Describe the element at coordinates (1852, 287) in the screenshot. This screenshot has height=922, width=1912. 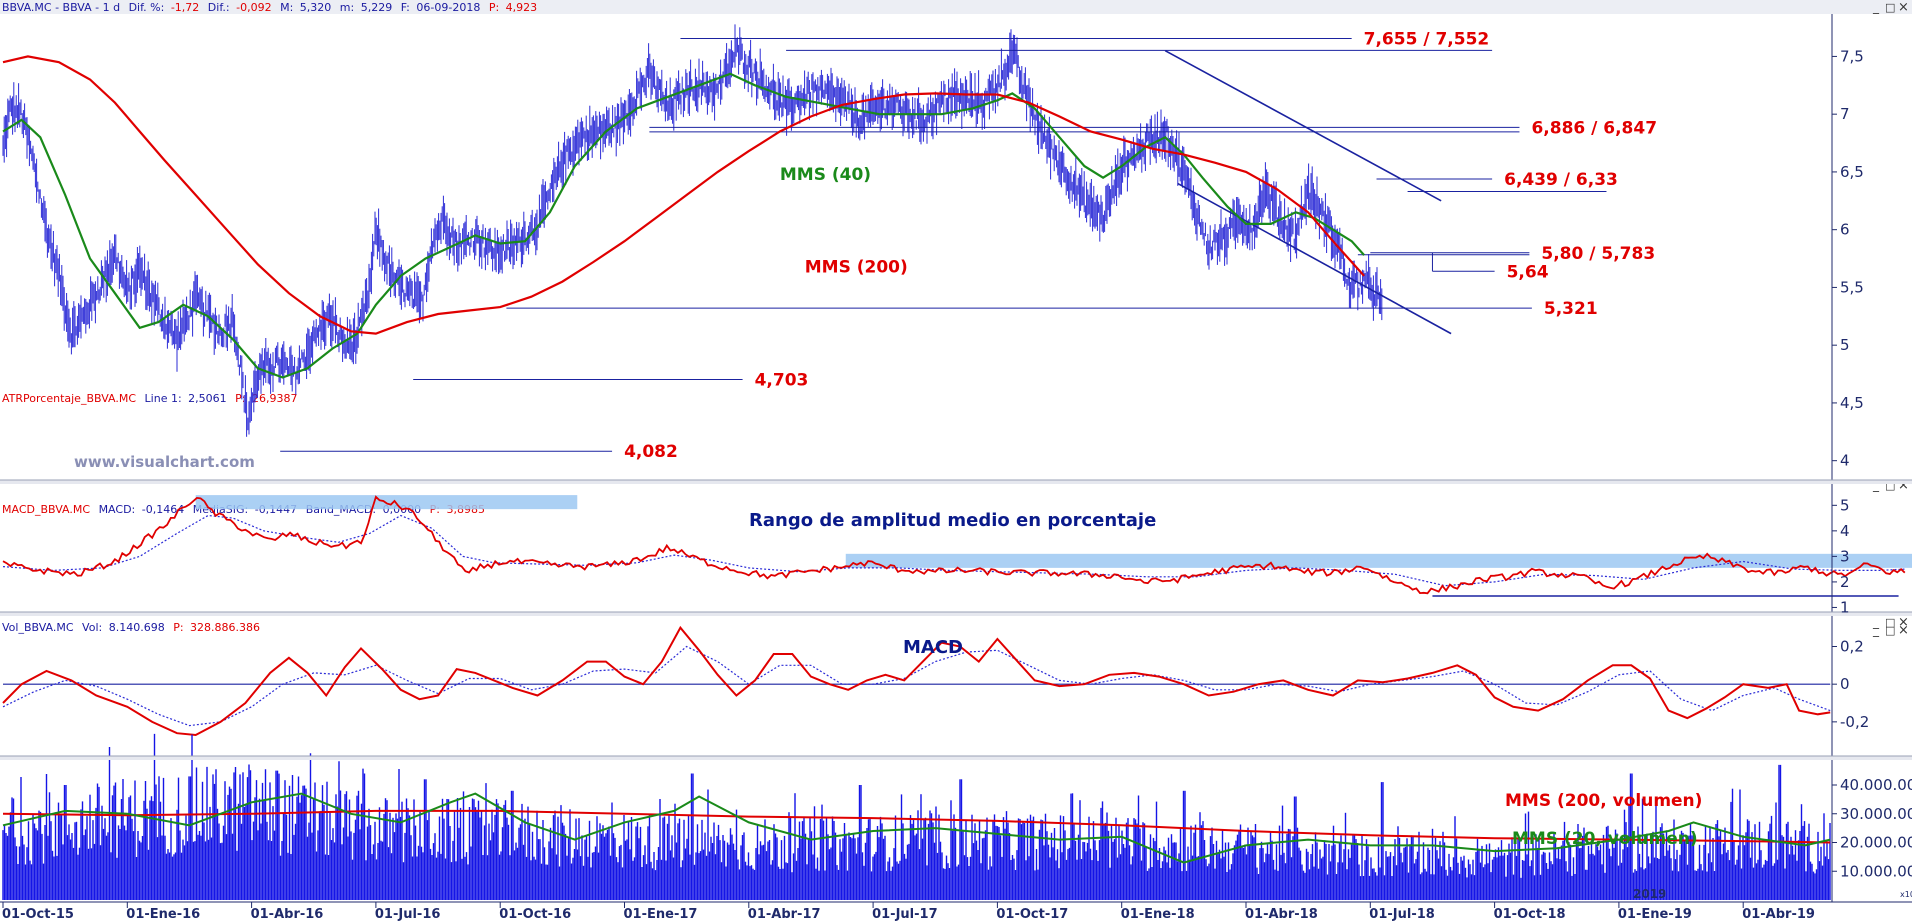
I see `price-tick-label: 5,5` at that location.